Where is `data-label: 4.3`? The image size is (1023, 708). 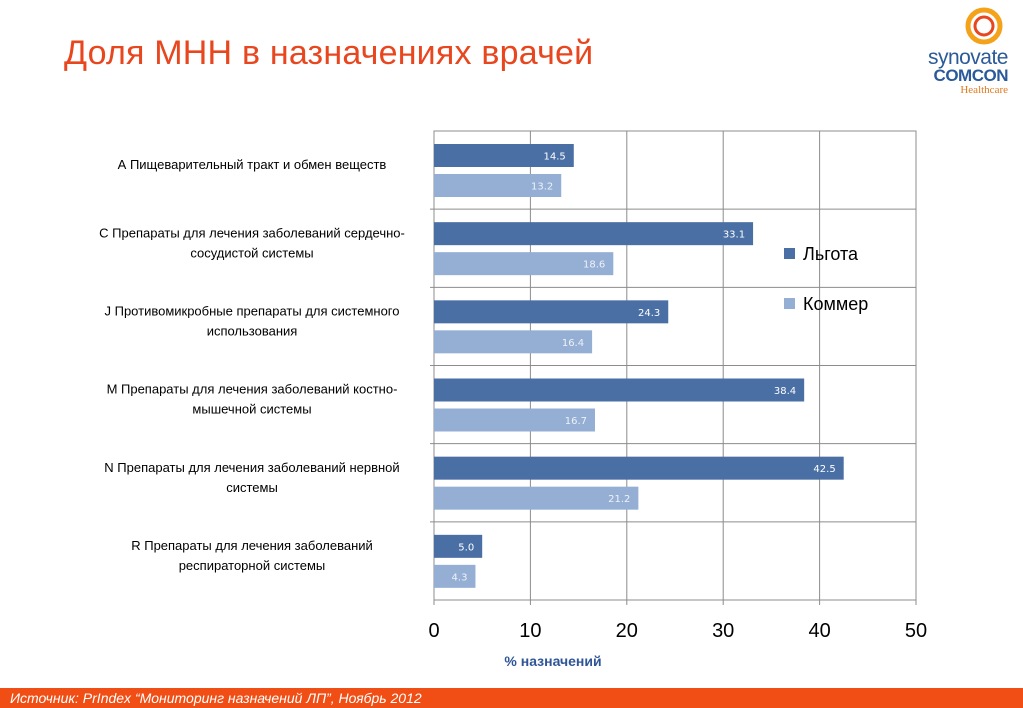
data-label: 4.3 is located at coordinates (460, 577).